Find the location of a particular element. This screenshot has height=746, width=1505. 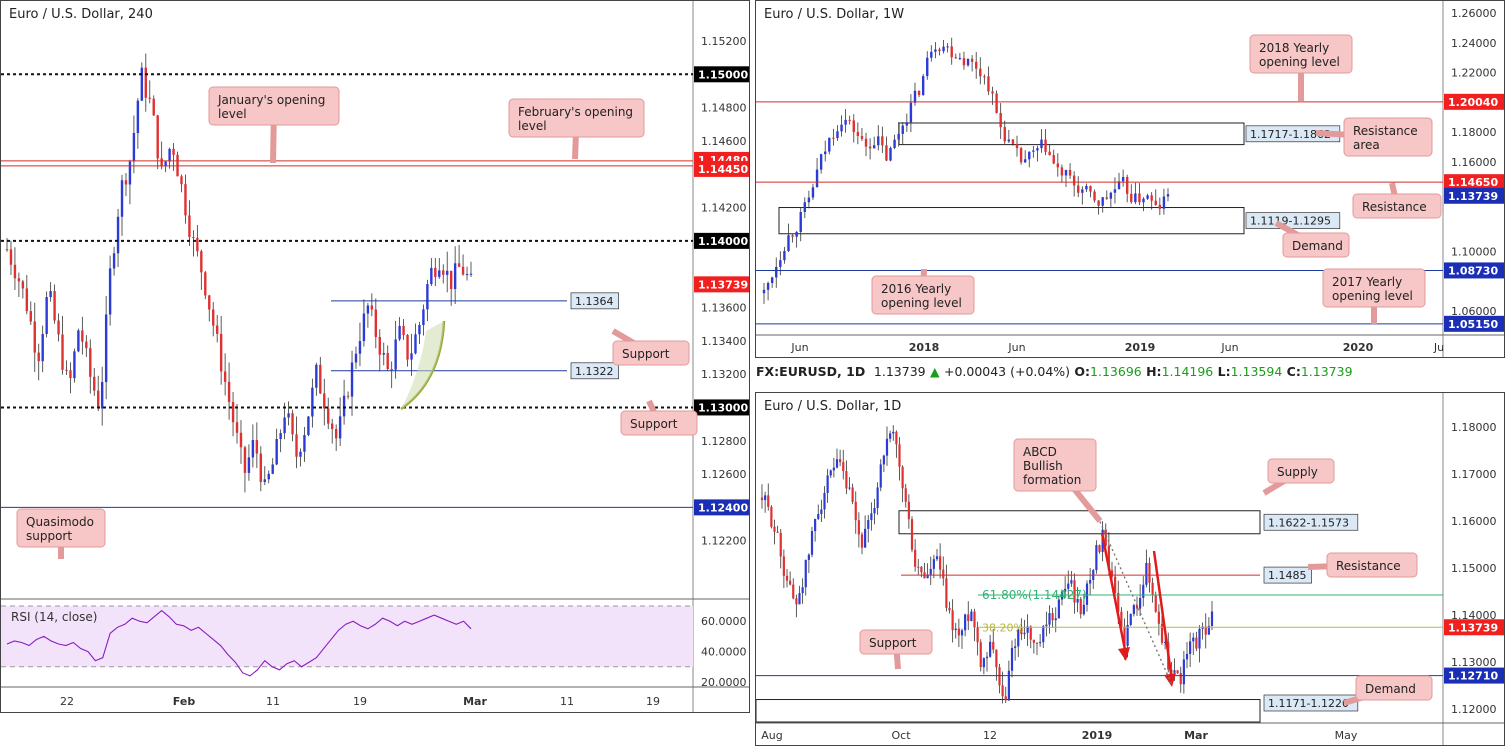

callout-demand-box is located at coordinates (1316, 245).